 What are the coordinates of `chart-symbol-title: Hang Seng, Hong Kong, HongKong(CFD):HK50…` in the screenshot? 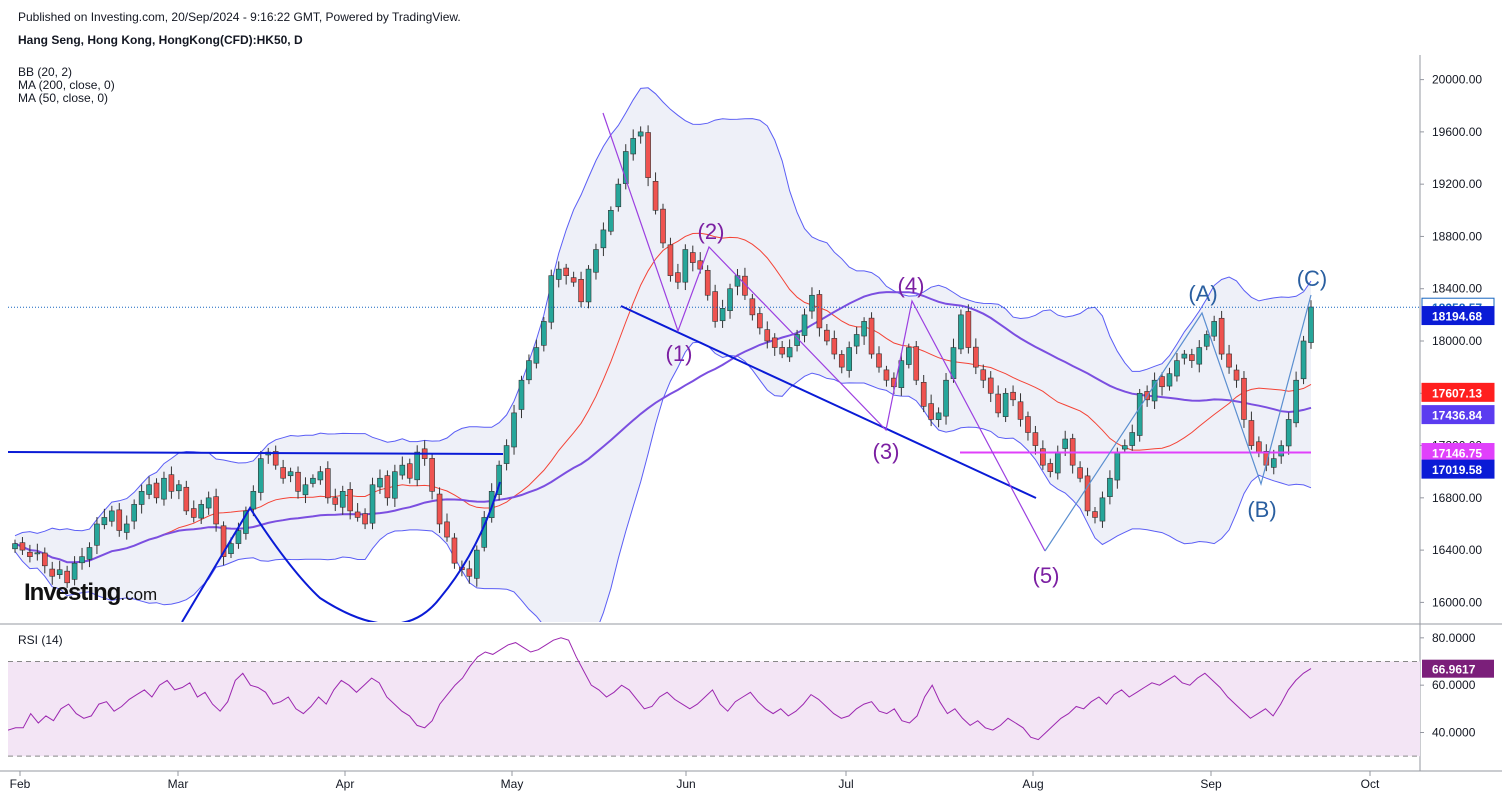 It's located at (160, 40).